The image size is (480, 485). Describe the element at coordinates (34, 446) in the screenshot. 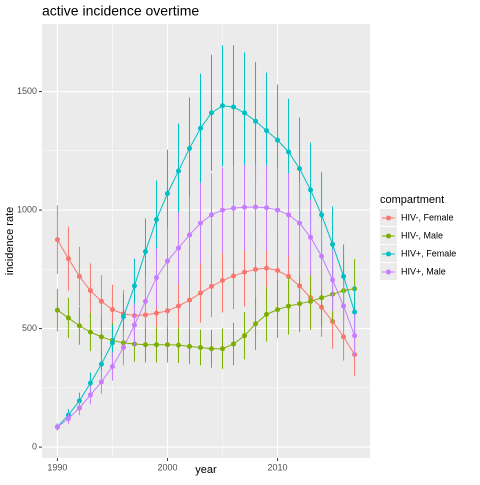

I see `y-tick-label: 0` at that location.